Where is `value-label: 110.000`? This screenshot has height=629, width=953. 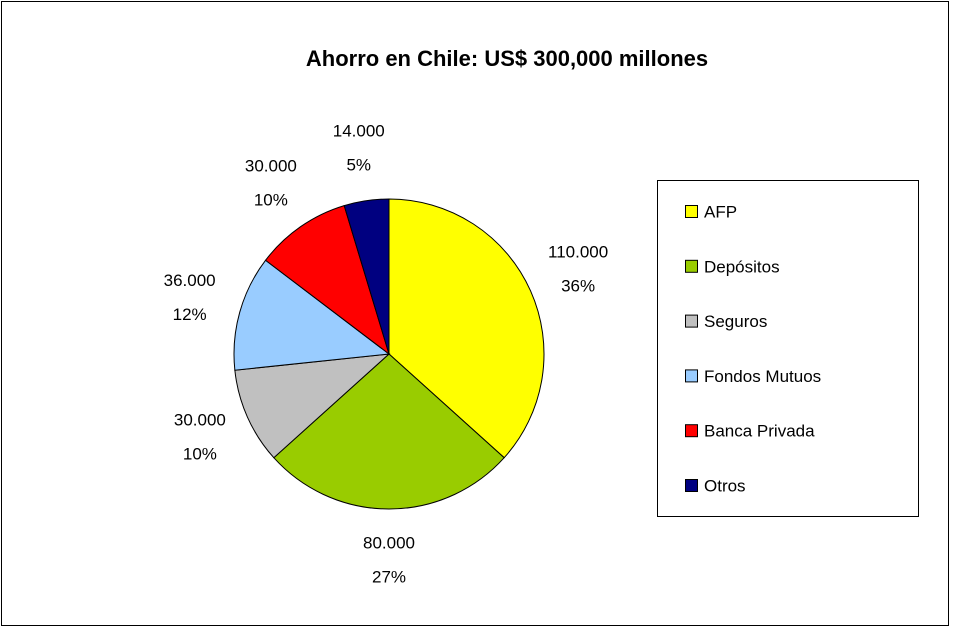 value-label: 110.000 is located at coordinates (578, 251).